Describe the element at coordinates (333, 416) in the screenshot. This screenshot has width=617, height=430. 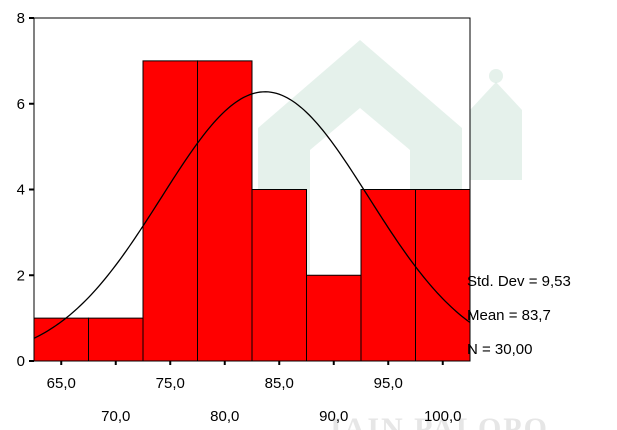
I see `x-tick-label: 90,0` at that location.